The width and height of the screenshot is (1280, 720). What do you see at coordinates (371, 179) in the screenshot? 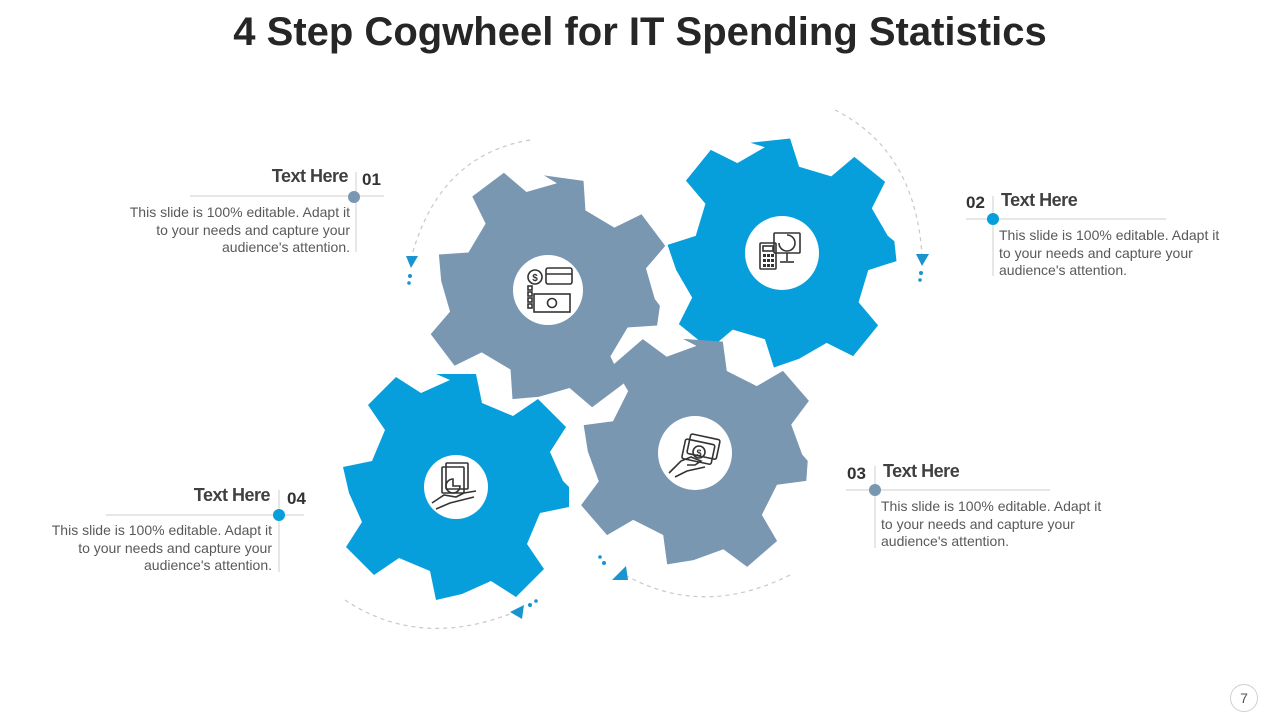
I see `step-01-number: 01` at bounding box center [371, 179].